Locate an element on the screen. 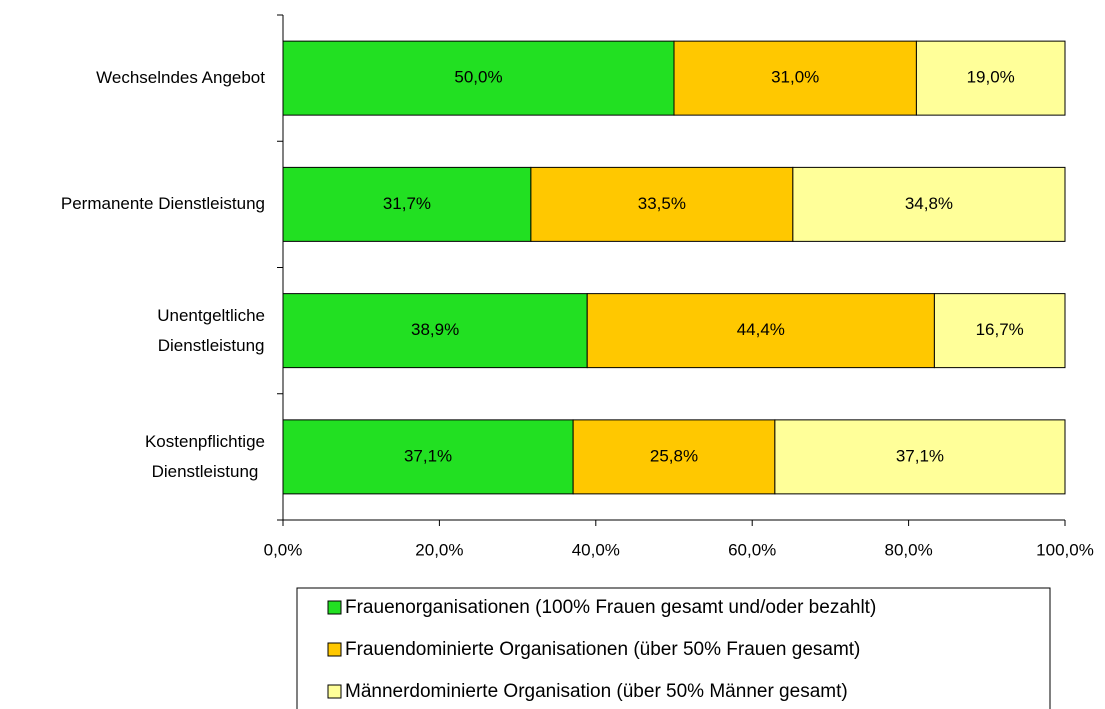 The height and width of the screenshot is (709, 1105). value-label: 19,0% is located at coordinates (991, 77).